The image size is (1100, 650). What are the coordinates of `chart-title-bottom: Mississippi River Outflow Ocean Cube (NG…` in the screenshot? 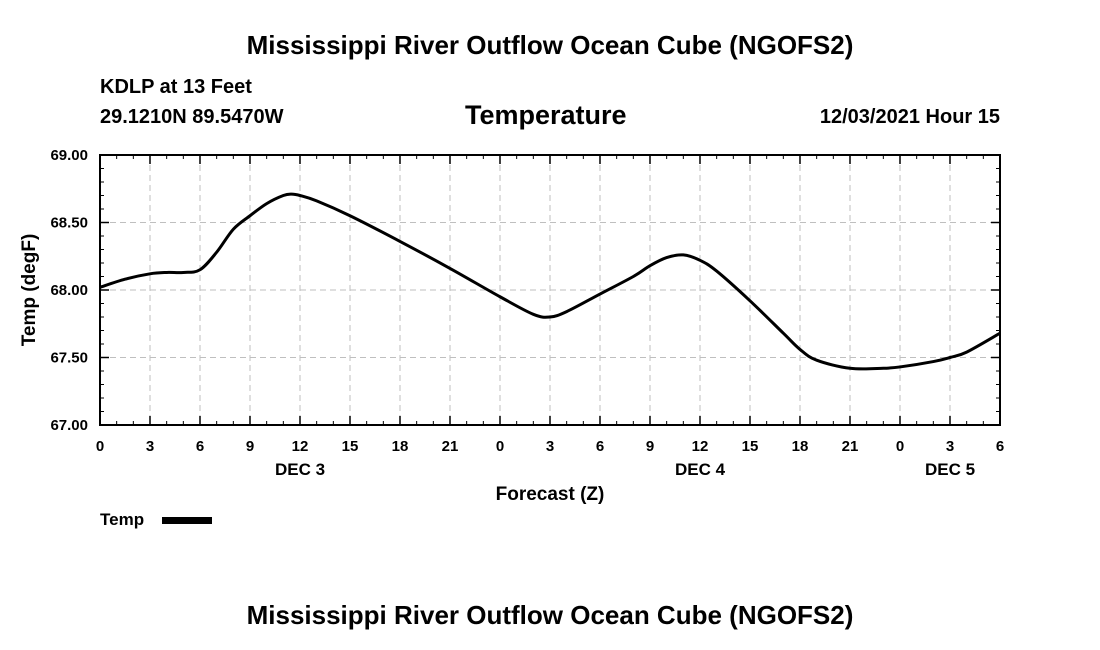 It's located at (550, 615).